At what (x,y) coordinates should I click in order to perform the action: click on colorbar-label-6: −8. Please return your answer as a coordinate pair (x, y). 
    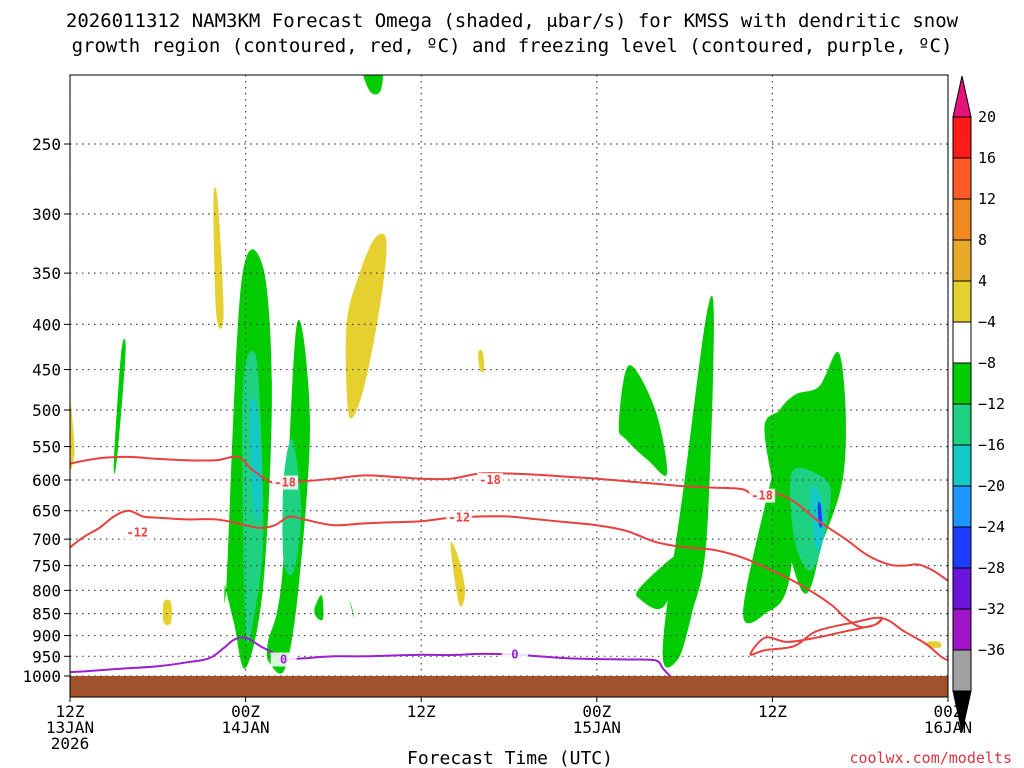
    Looking at the image, I should click on (987, 363).